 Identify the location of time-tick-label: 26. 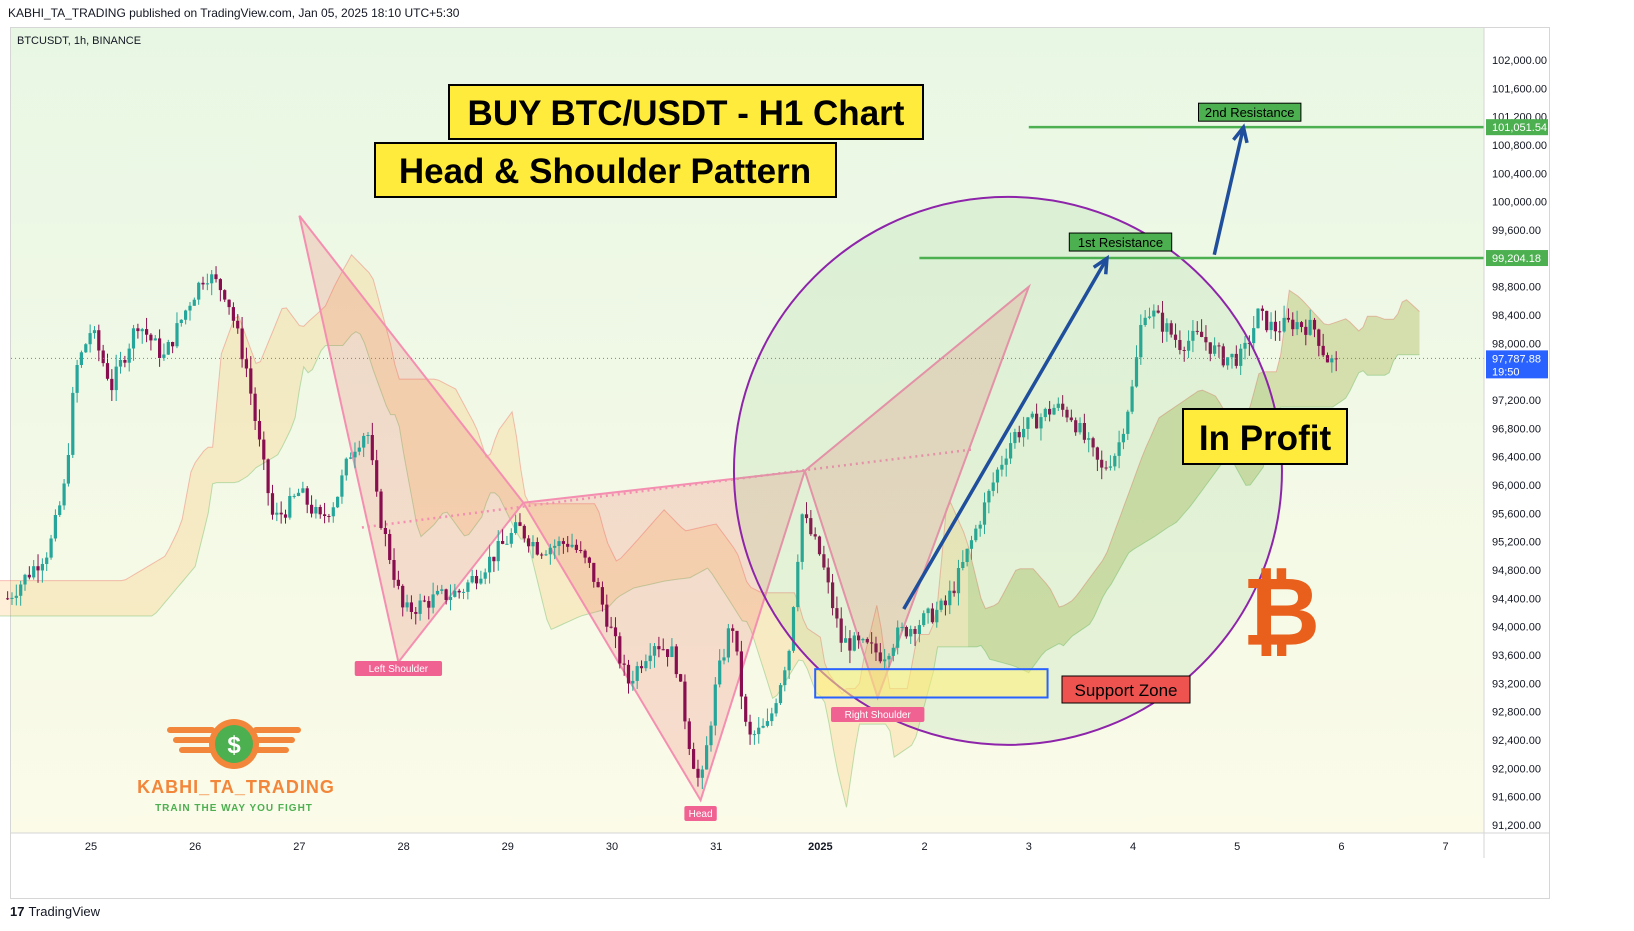
(195, 847).